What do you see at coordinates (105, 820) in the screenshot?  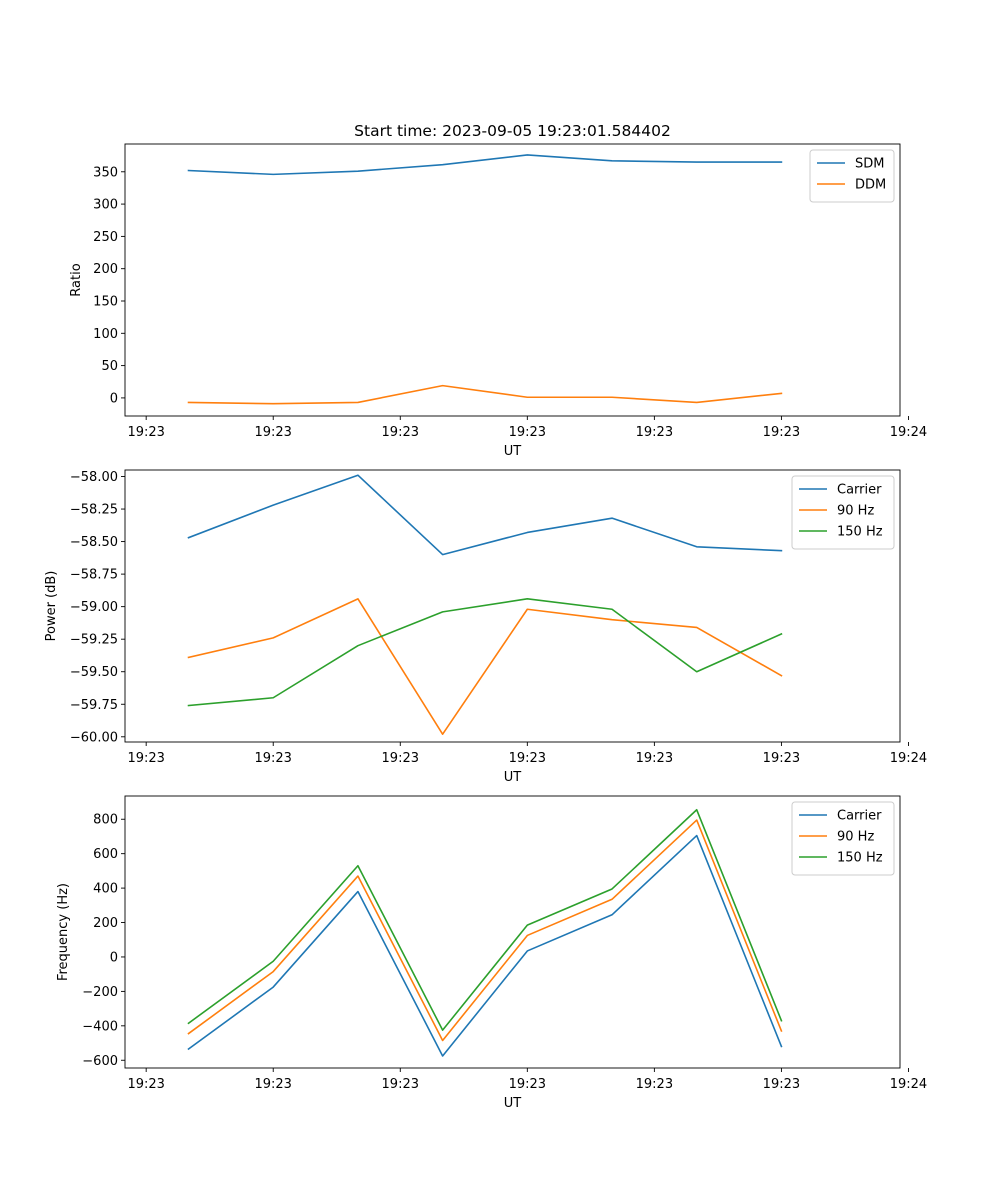 I see `y-tick-label: 800` at bounding box center [105, 820].